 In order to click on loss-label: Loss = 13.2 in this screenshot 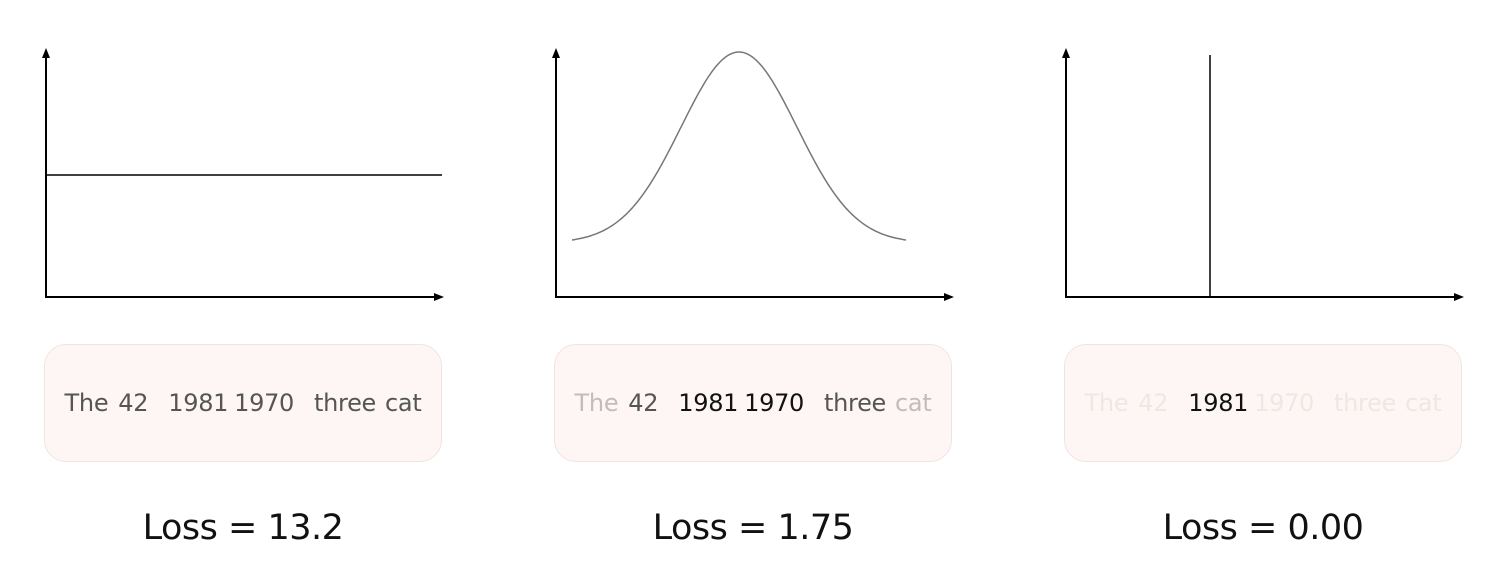, I will do `click(243, 528)`.